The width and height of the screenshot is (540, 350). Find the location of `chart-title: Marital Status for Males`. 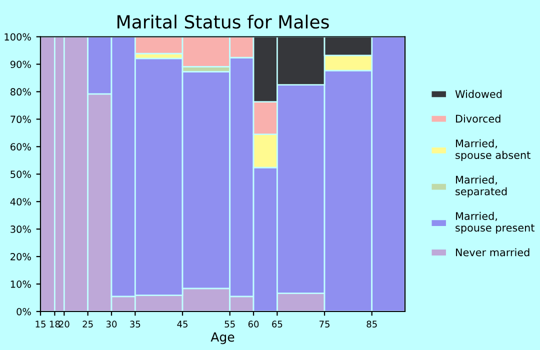

chart-title: Marital Status for Males is located at coordinates (223, 21).